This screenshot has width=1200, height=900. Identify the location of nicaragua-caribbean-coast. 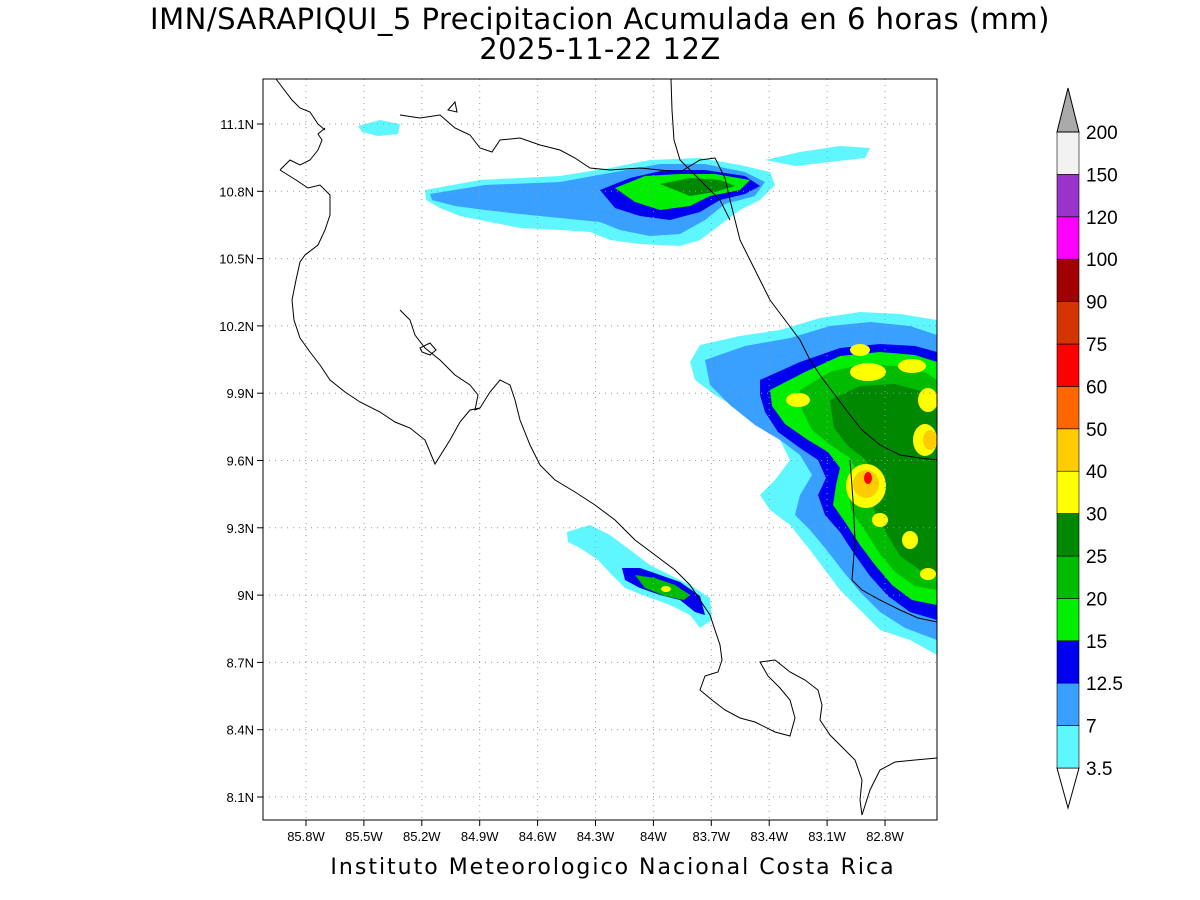
(700, 149).